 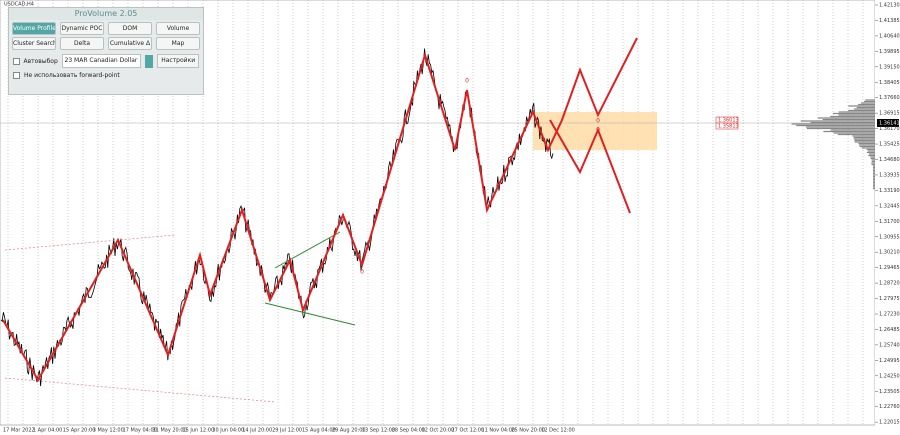 I want to click on time-label: 29 Jul 12:00, so click(x=287, y=431).